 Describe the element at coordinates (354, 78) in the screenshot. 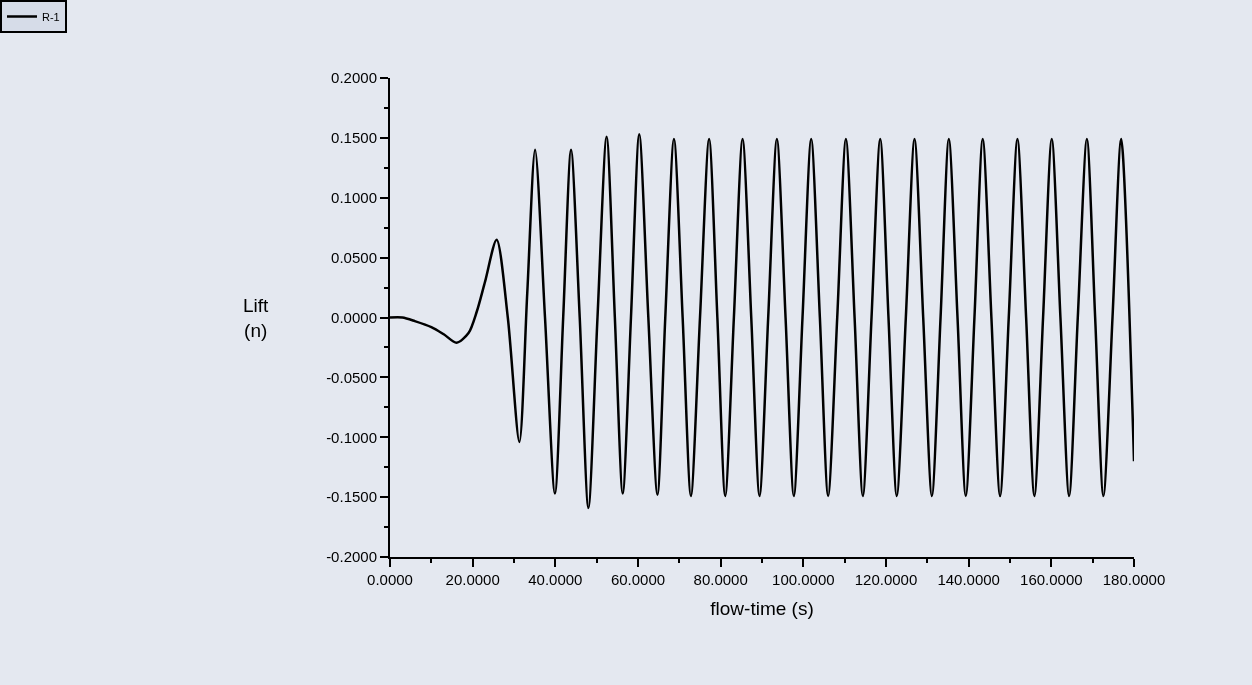

I see `y-tick-label: 0.2000` at that location.